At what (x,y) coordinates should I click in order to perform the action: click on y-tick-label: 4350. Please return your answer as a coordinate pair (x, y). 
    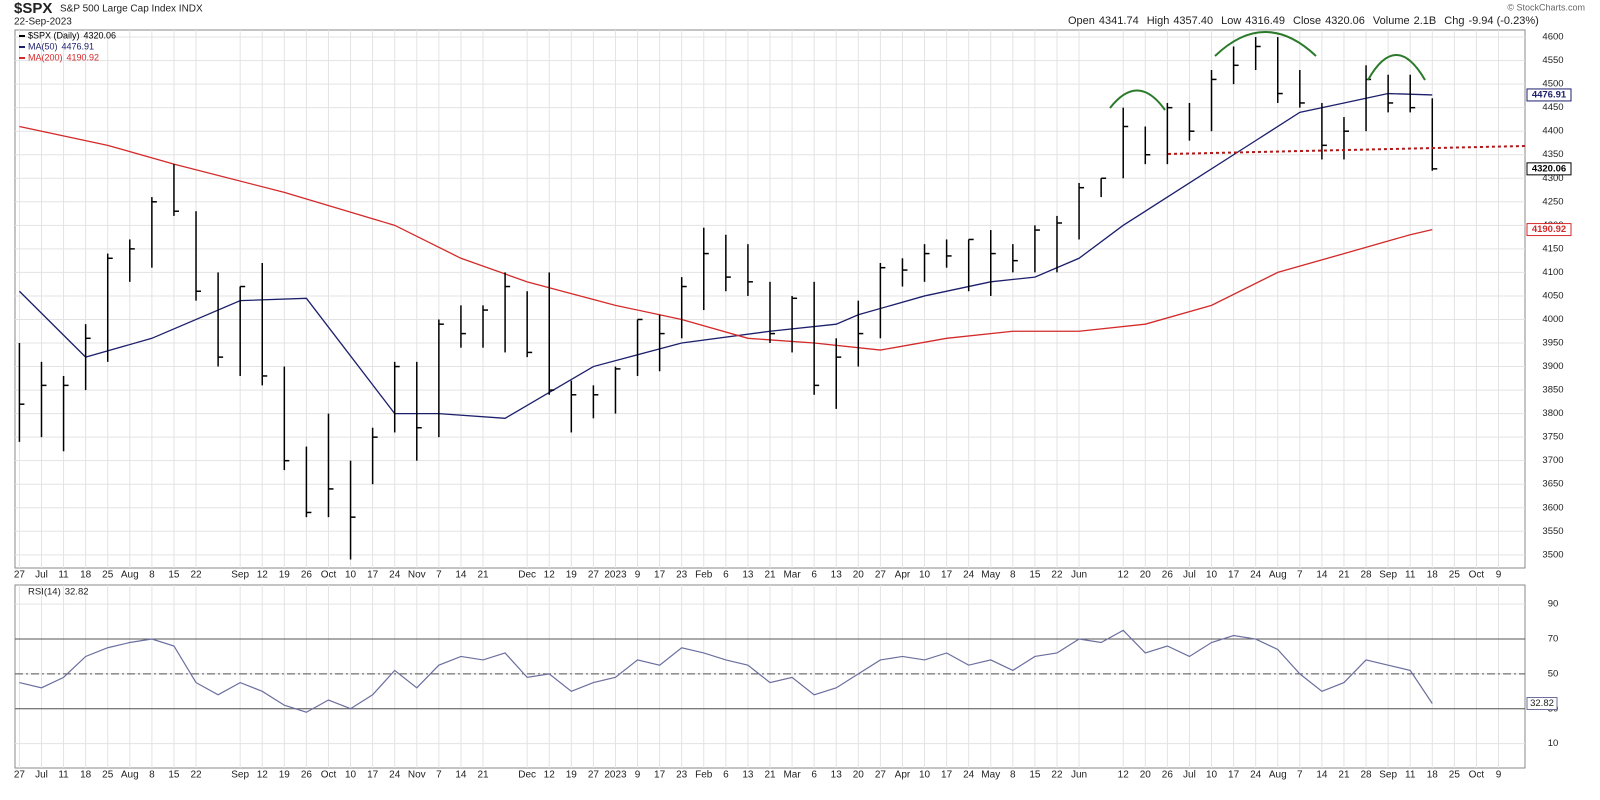
    Looking at the image, I should click on (1552, 154).